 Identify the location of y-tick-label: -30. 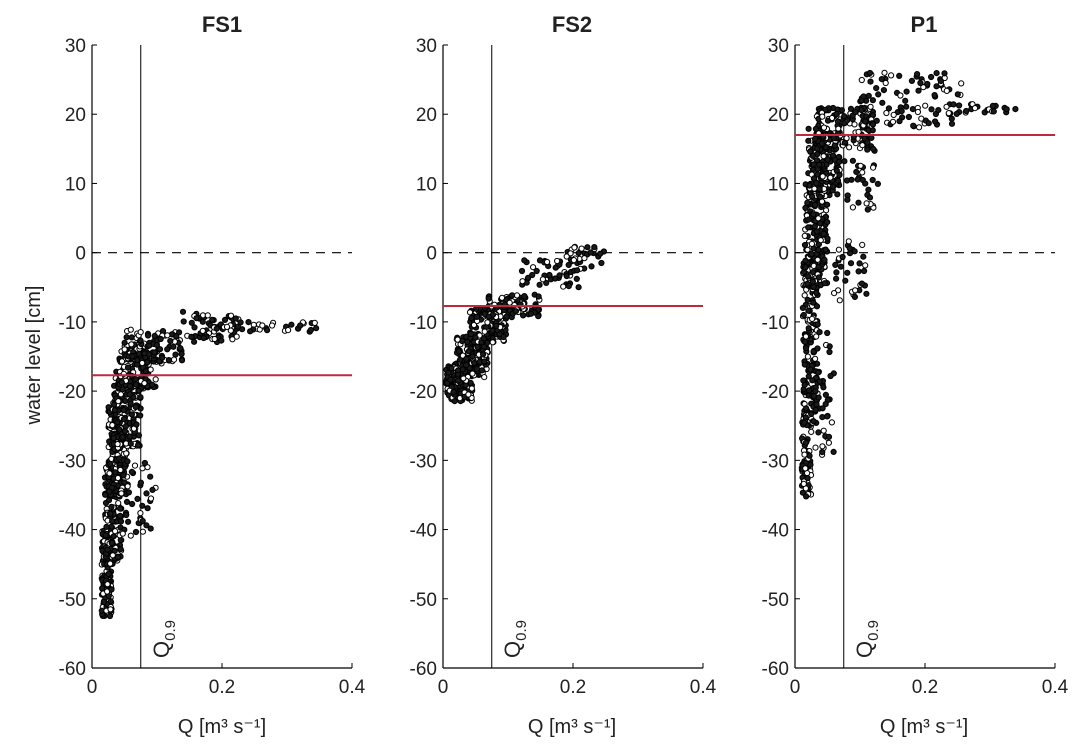
(775, 461).